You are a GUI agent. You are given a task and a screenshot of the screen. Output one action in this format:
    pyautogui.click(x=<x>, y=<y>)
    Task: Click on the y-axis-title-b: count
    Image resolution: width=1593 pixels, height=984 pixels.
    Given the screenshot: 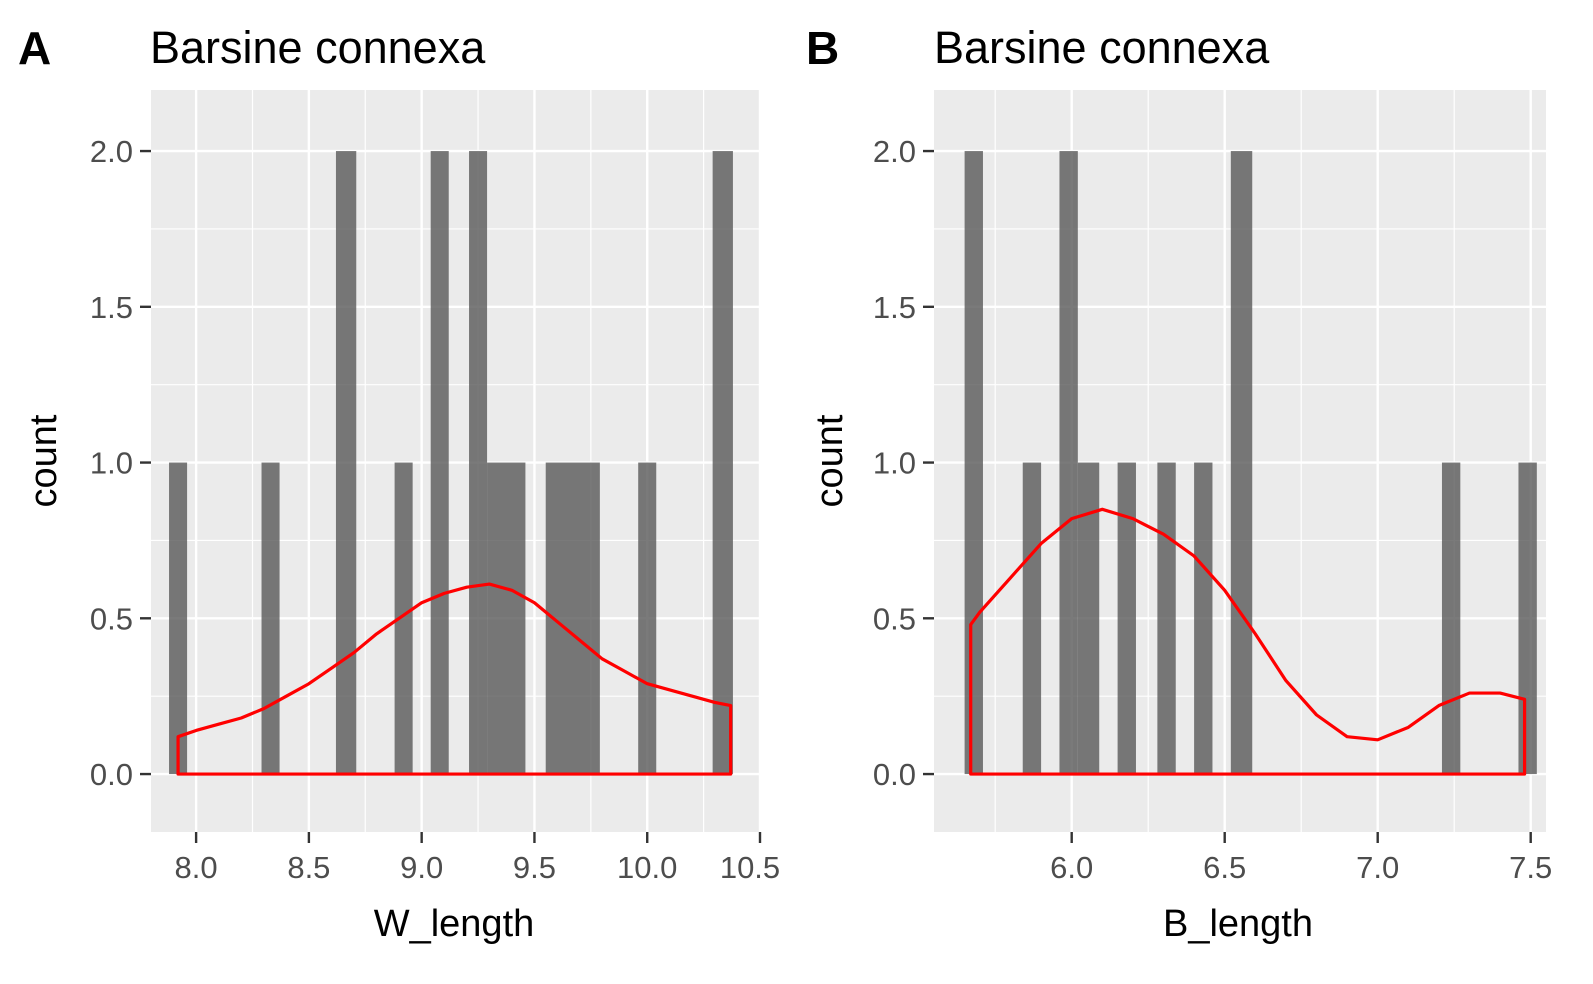 What is the action you would take?
    pyautogui.click(x=830, y=460)
    